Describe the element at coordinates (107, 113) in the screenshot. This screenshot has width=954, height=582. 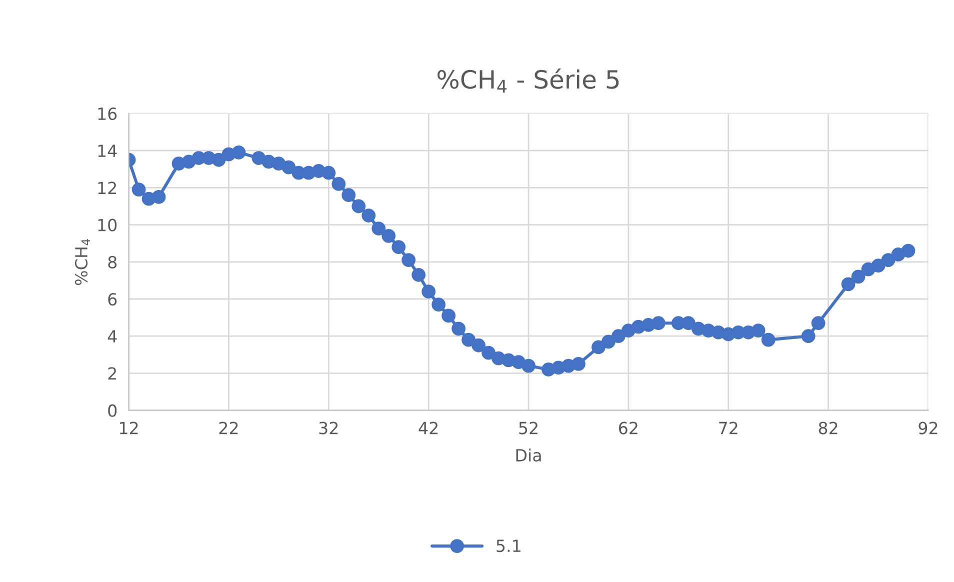
I see `y-tick-label: 16` at that location.